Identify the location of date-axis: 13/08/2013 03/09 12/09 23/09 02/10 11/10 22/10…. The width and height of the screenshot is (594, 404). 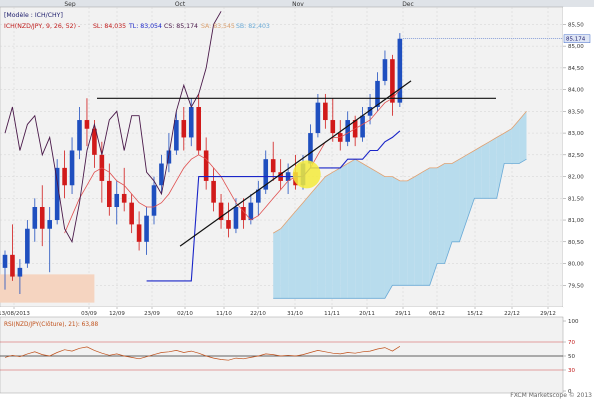
(281, 312).